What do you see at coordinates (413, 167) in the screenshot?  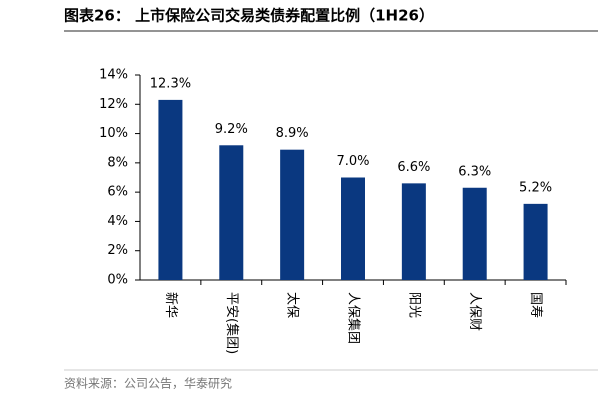 I see `value-label: 6.6%` at bounding box center [413, 167].